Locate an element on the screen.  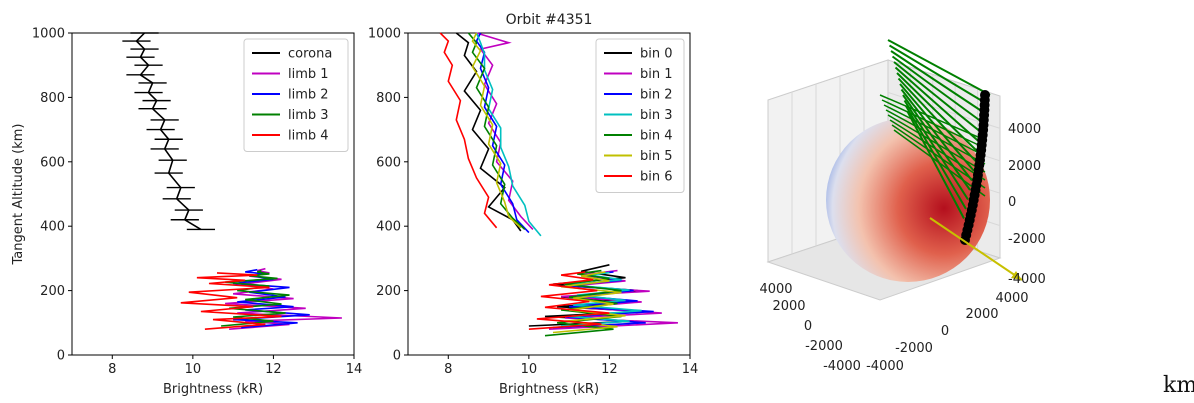
legend-entry: bin 6 is located at coordinates (656, 177).